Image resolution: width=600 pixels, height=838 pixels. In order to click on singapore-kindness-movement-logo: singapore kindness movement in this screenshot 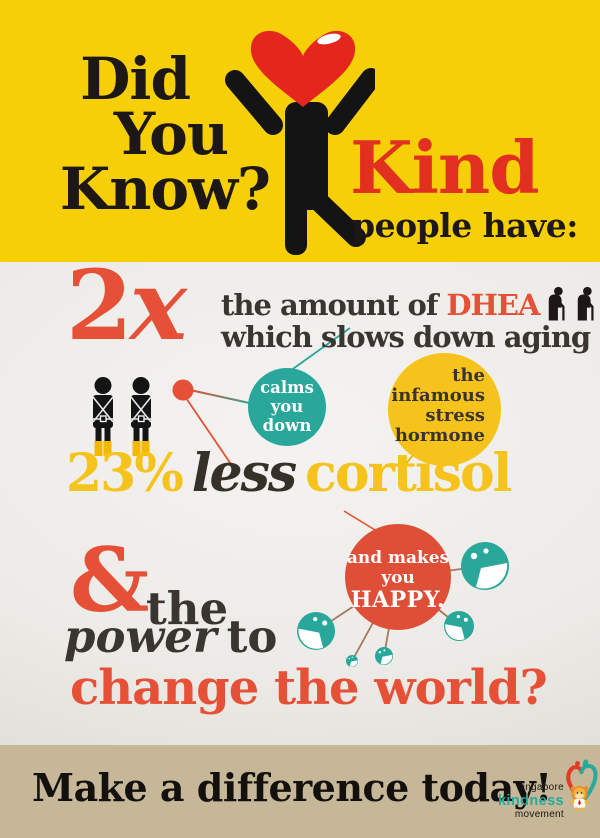, I will do `click(530, 796)`.